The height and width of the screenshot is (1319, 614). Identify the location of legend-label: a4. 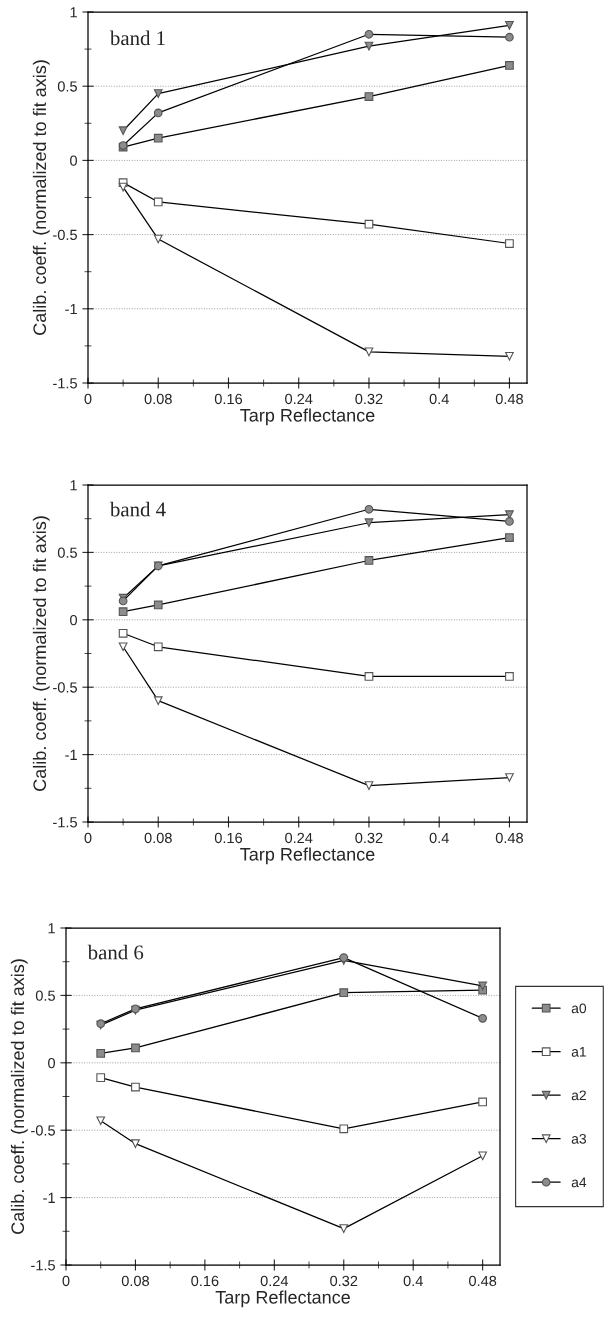
(579, 1182).